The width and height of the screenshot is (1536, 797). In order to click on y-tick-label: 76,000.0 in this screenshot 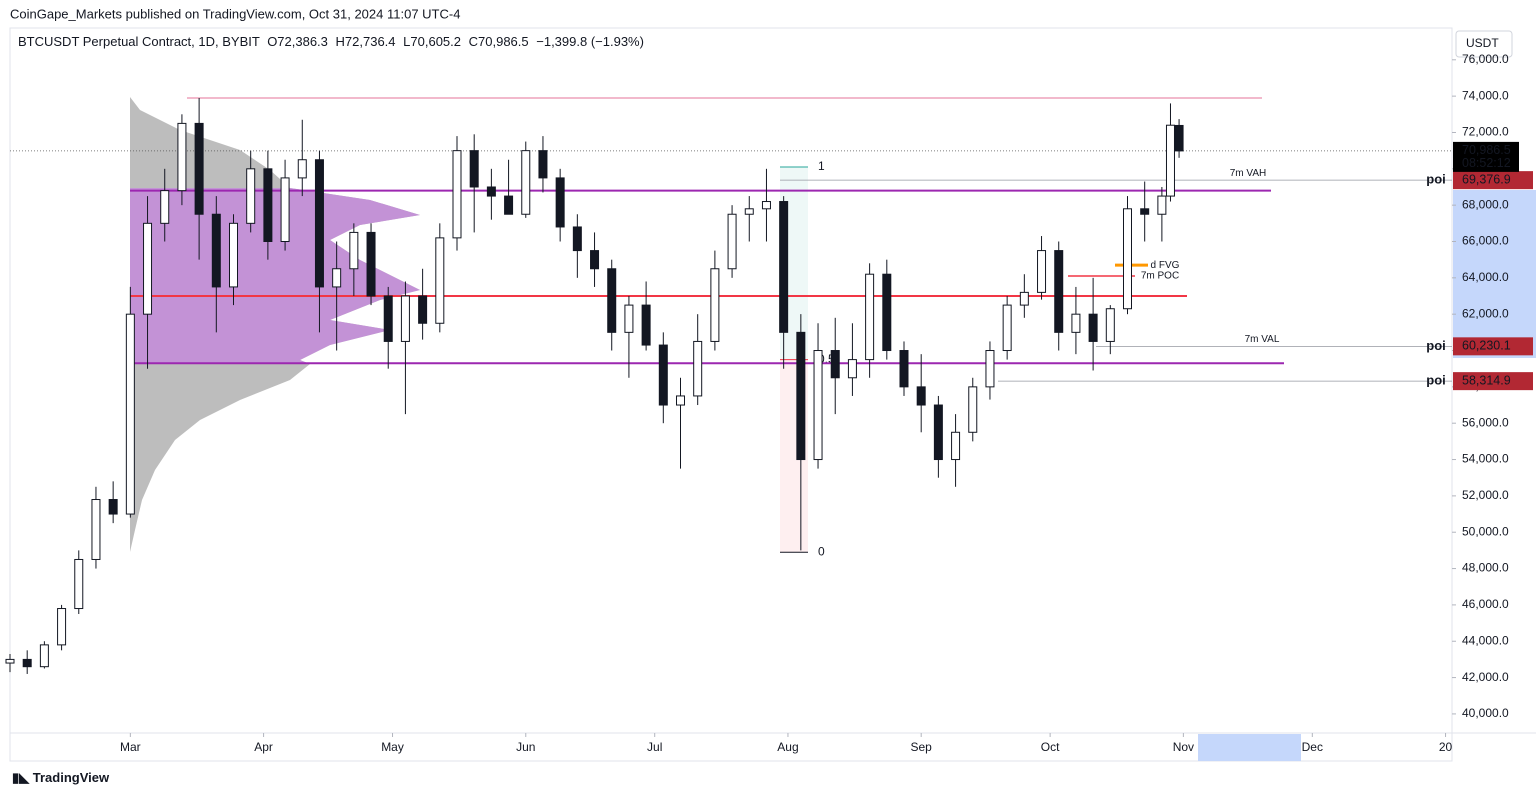, I will do `click(1485, 59)`.